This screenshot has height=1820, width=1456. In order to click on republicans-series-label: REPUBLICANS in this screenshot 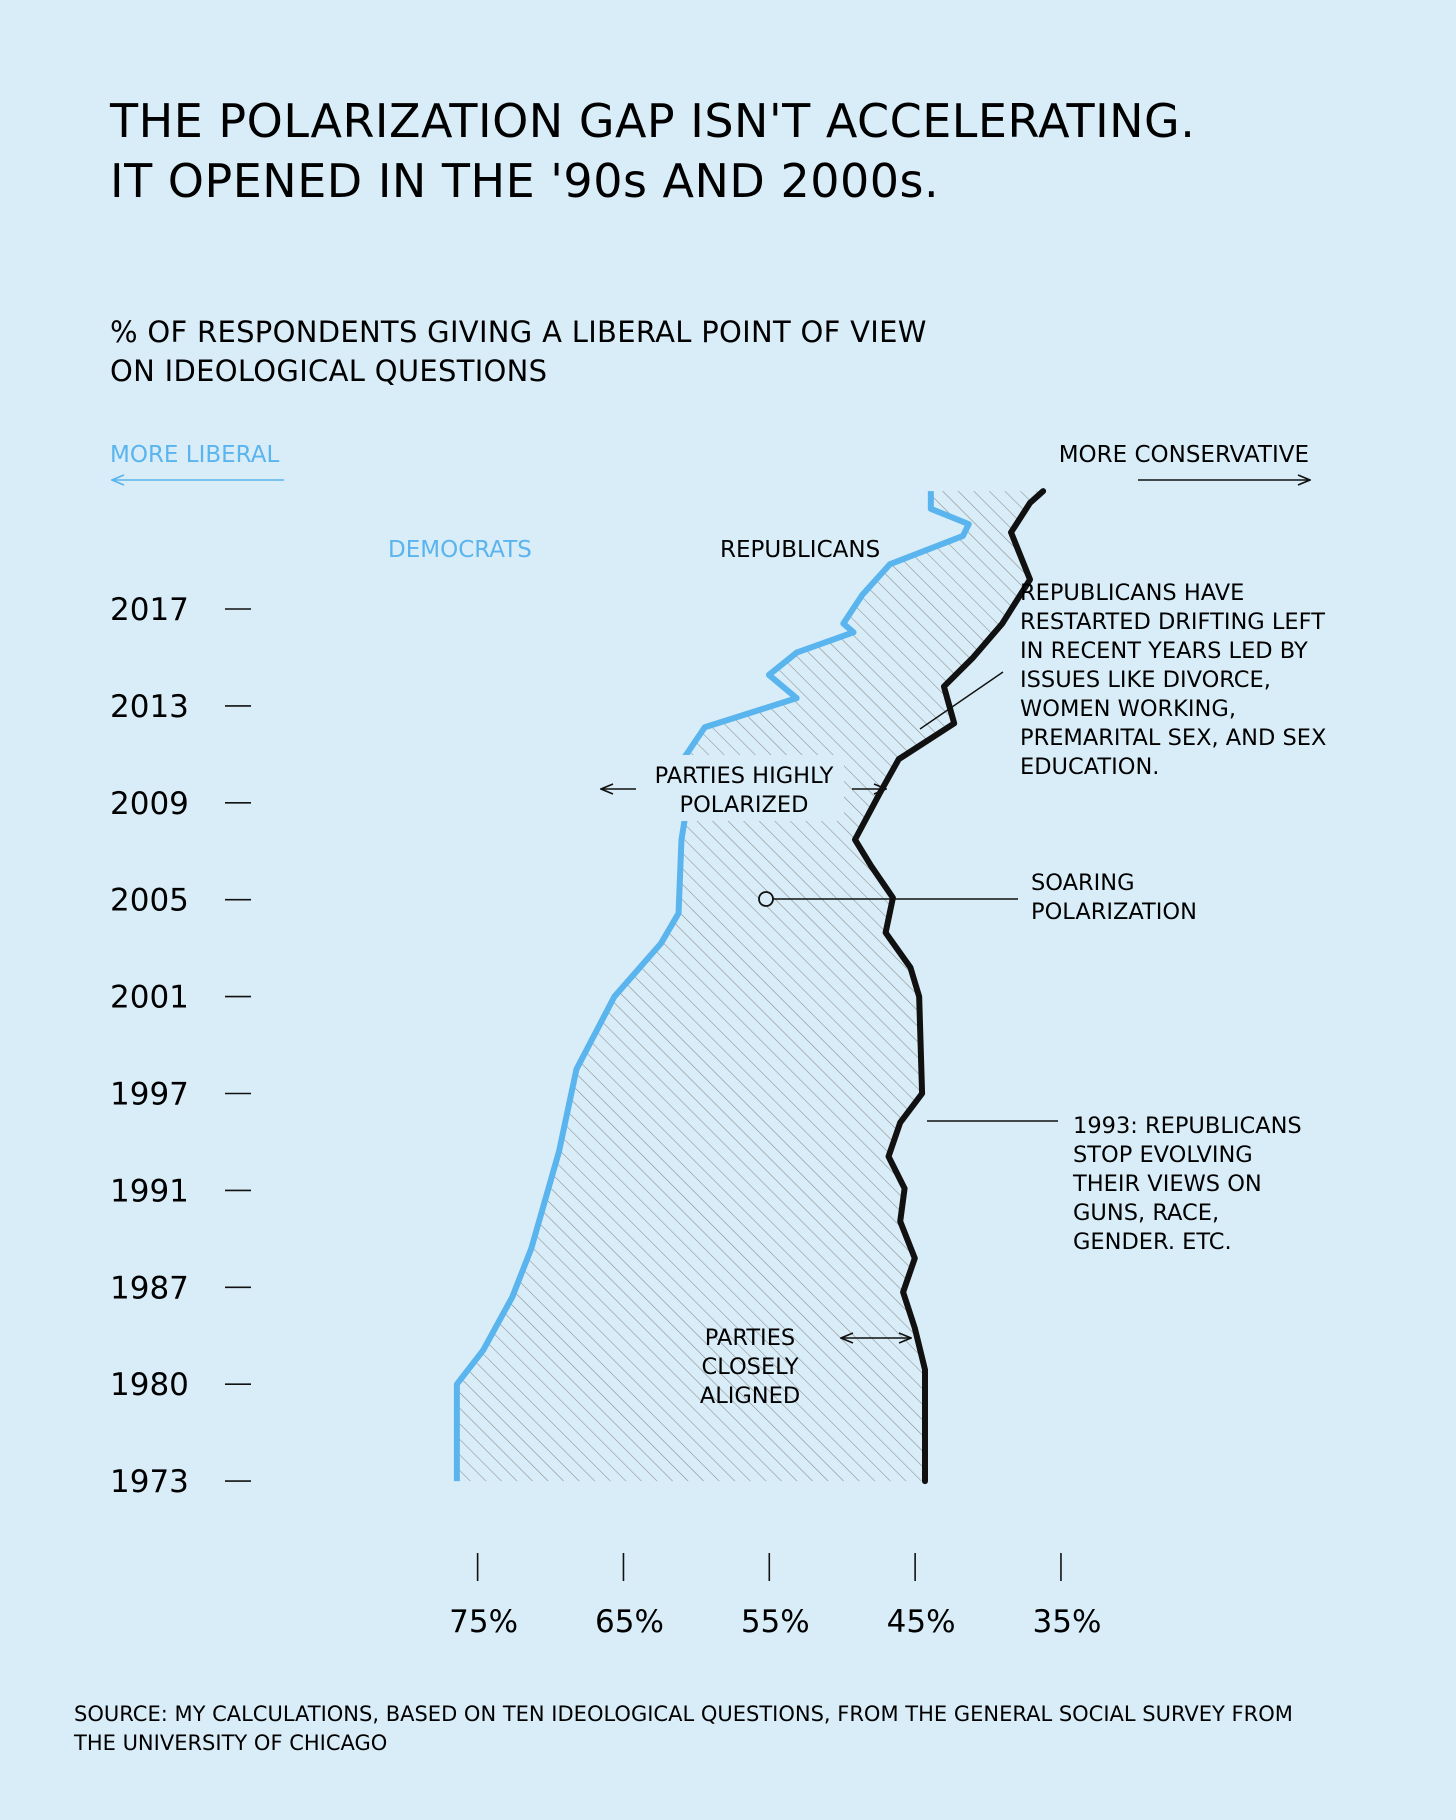, I will do `click(800, 550)`.